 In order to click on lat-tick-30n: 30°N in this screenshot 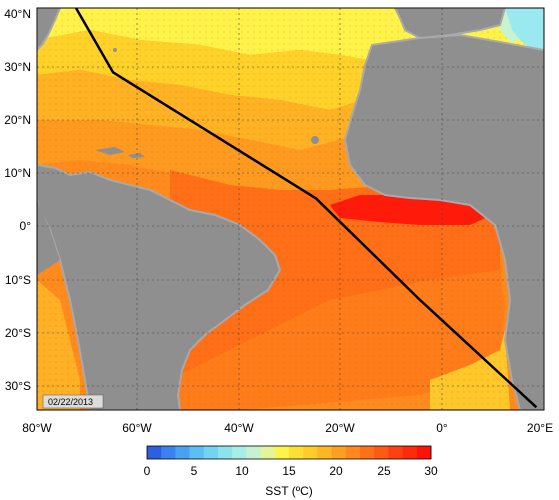, I will do `click(17, 67)`.